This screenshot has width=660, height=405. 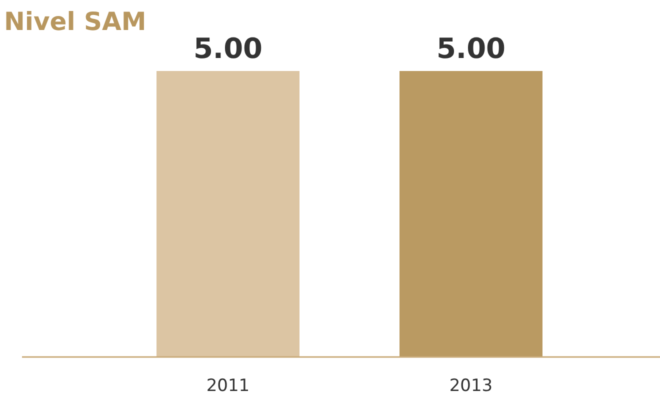 I want to click on x-tick-label: 2013, so click(x=471, y=386).